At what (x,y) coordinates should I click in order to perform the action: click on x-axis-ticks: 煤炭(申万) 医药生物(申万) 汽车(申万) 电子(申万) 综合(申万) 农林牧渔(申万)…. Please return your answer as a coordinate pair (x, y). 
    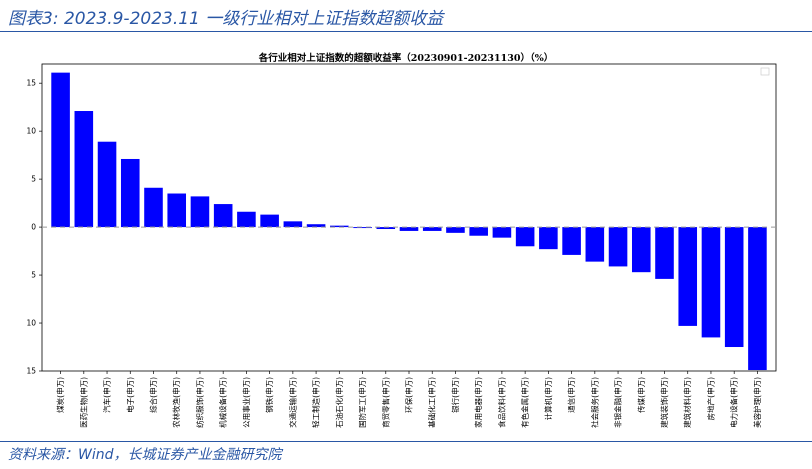
    Looking at the image, I should click on (408, 399).